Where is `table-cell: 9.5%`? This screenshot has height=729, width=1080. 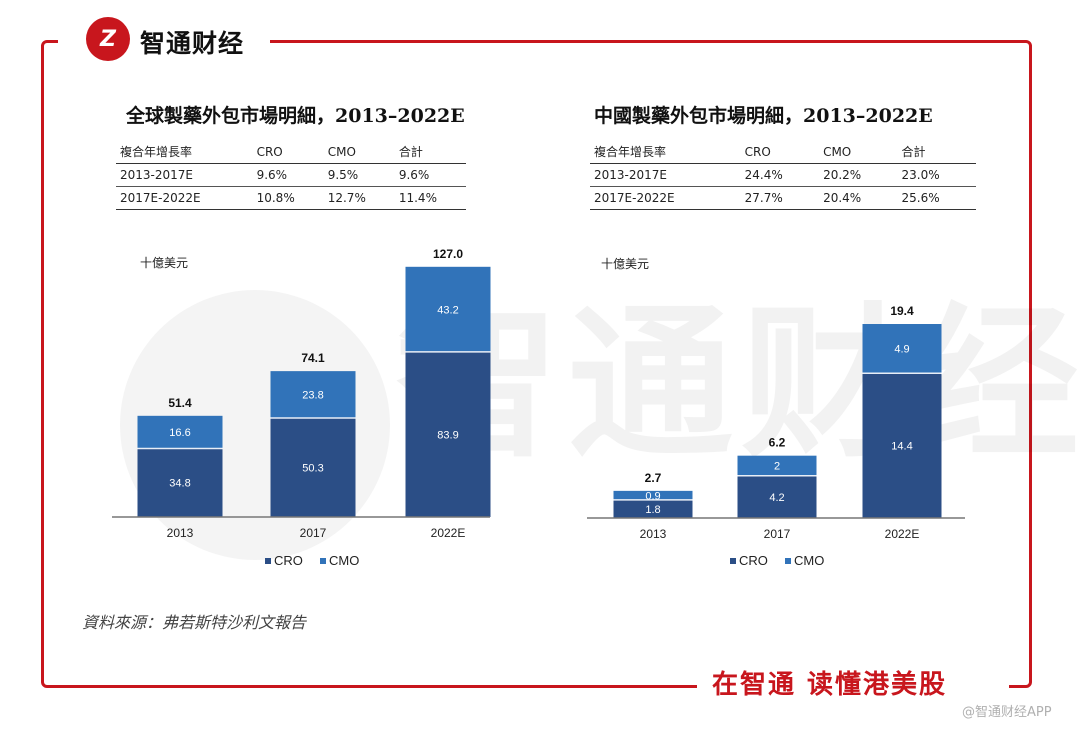
table-cell: 9.5% is located at coordinates (359, 175).